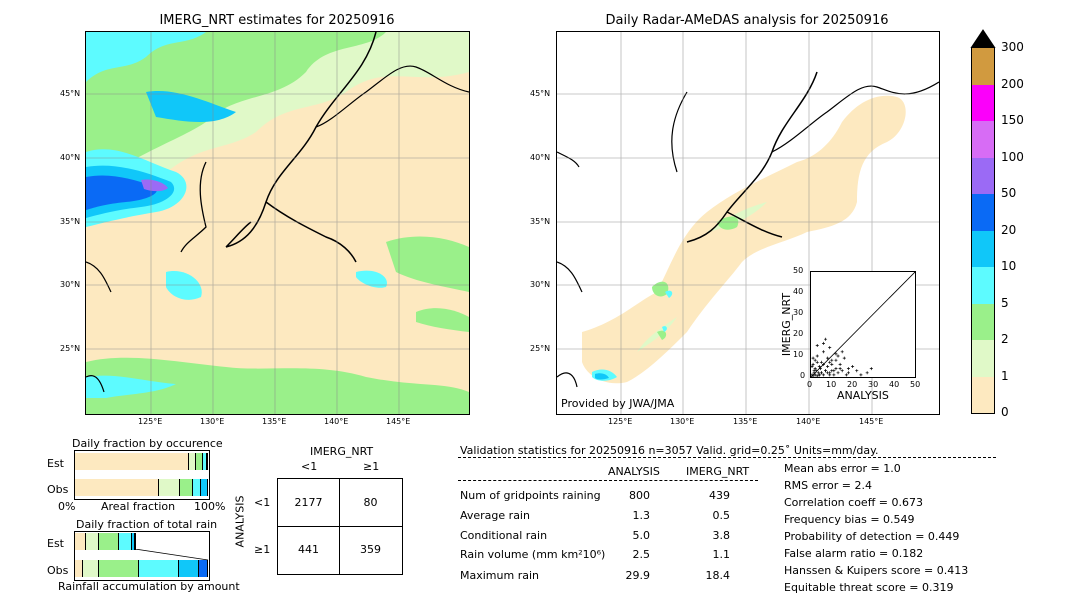  Describe the element at coordinates (262, 502) in the screenshot. I see `contingency-row-label: <1` at that location.